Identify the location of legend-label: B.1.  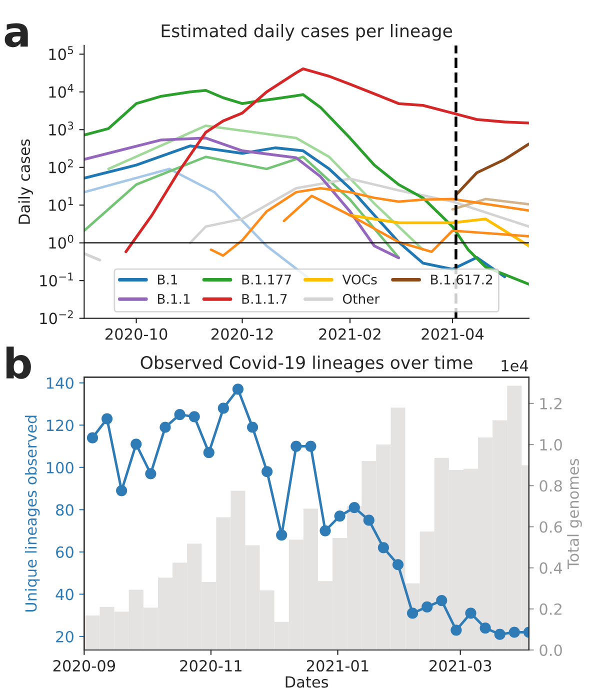
(168, 279).